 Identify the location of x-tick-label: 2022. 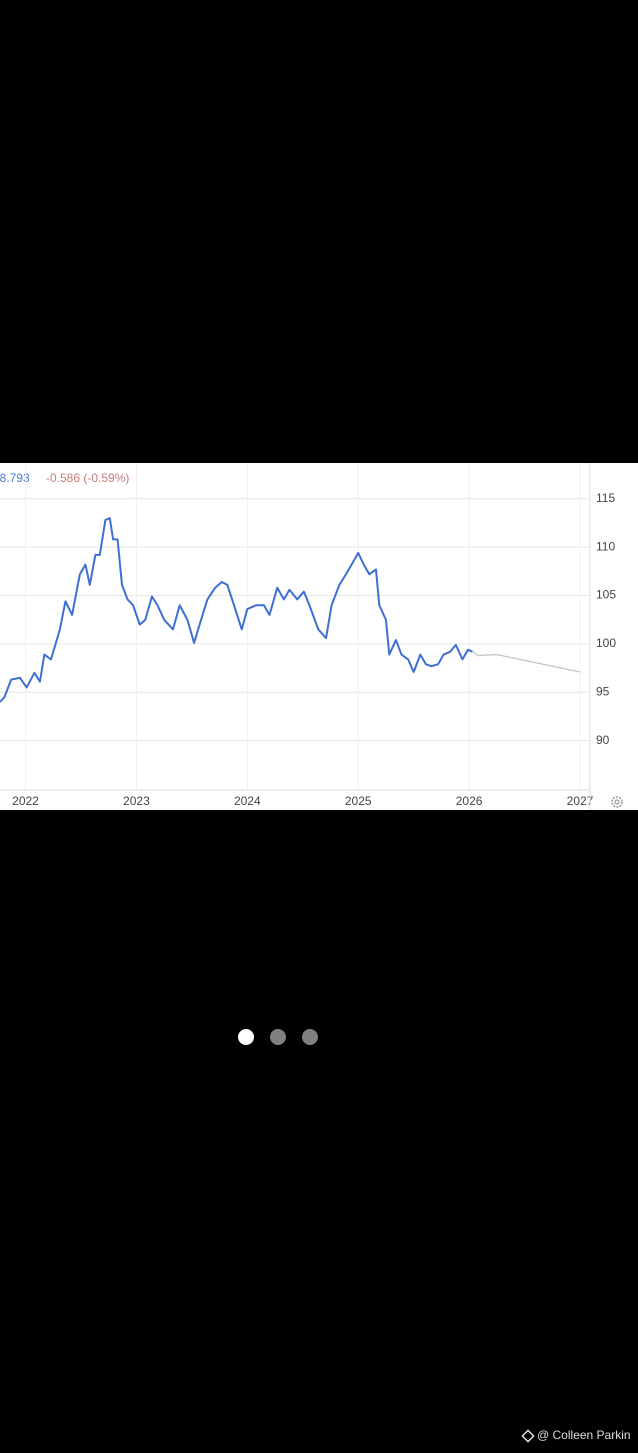
(25, 801).